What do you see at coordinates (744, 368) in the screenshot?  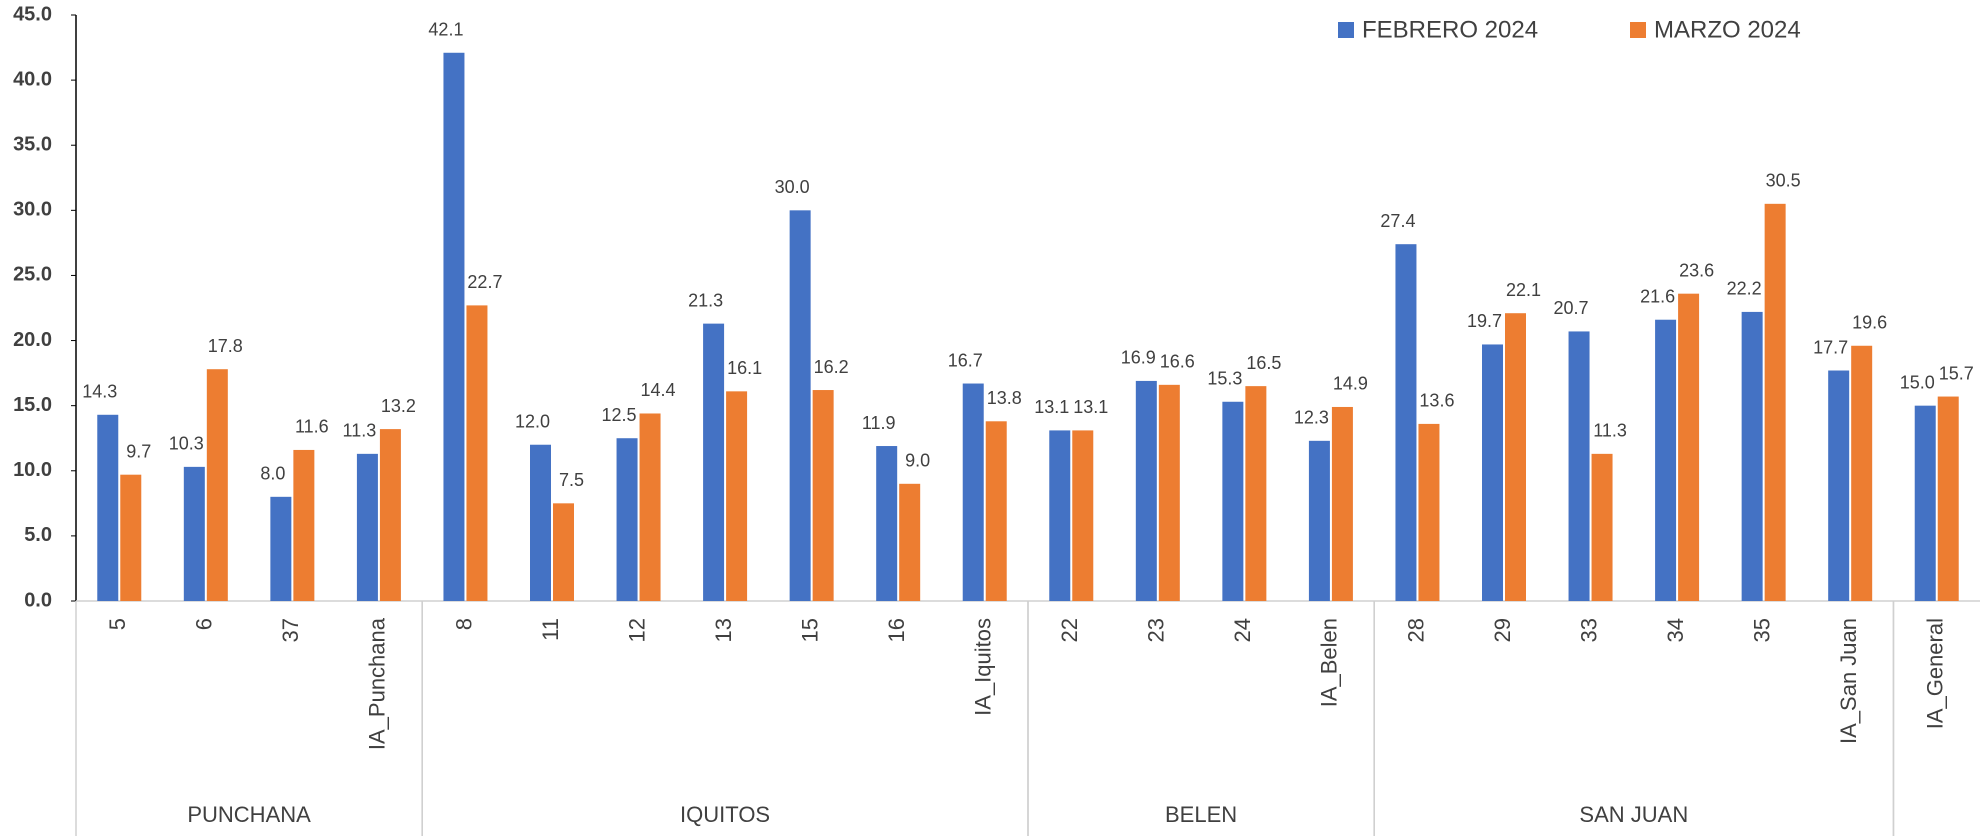 I see `value-label: 16.1` at bounding box center [744, 368].